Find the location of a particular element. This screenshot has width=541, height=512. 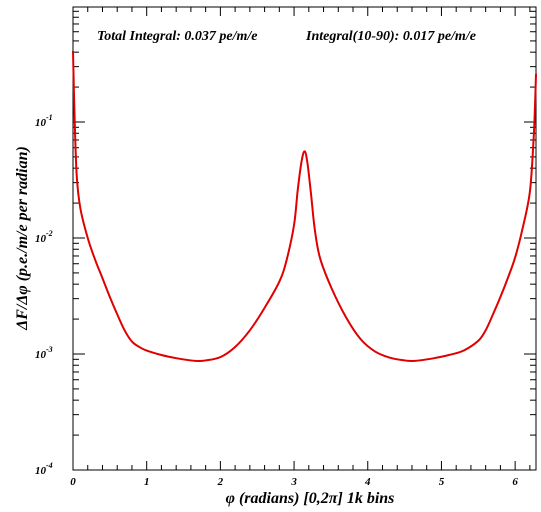

x-tick-labels: 0 1 2 3 4 5 6 is located at coordinates (294, 482).